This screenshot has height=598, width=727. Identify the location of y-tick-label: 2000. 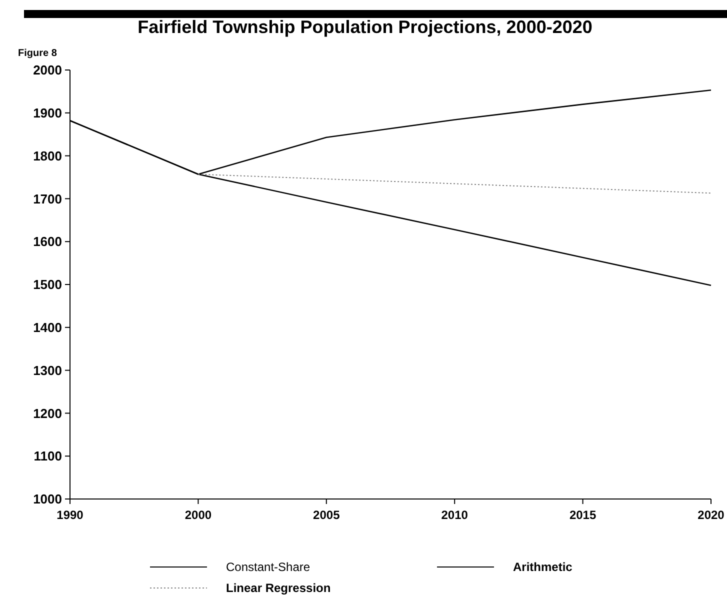
(47, 70).